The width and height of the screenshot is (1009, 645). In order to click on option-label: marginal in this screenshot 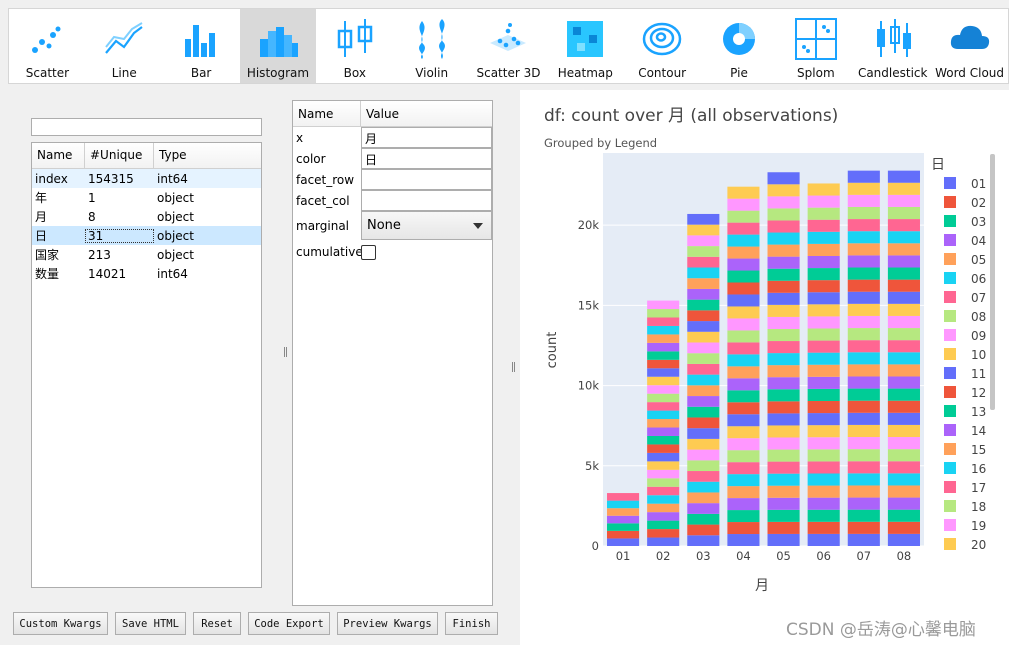, I will do `click(323, 225)`.